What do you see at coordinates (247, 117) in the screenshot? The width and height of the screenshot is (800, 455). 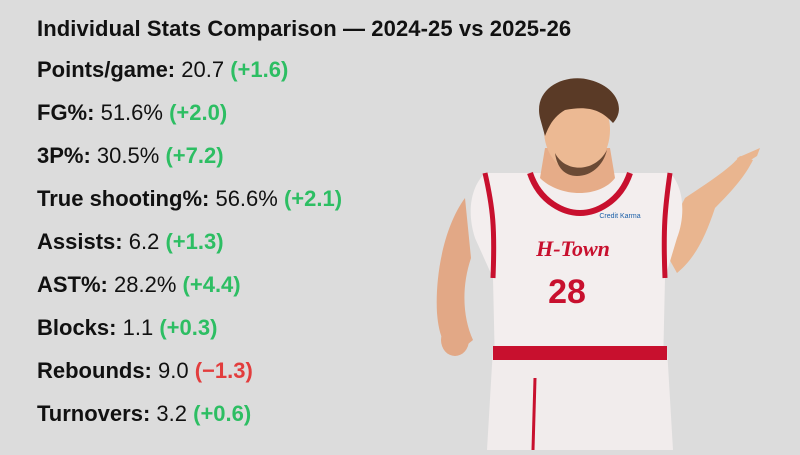 I see `stat-row-fg-pct: FG%: 51.6% (+2.0)` at bounding box center [247, 117].